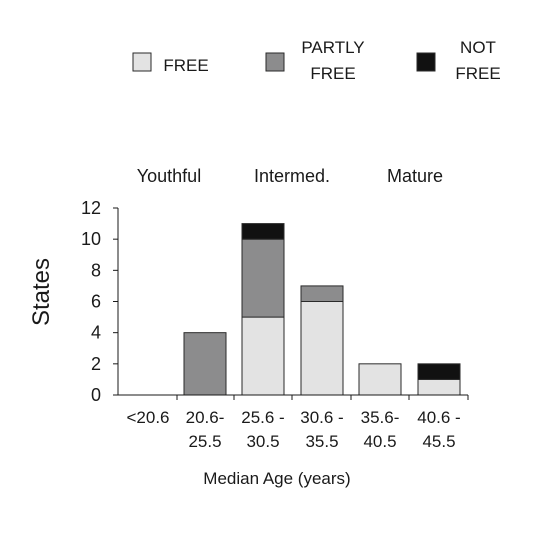 This screenshot has height=542, width=559. Describe the element at coordinates (379, 441) in the screenshot. I see `x-tick-label-line: 40.5` at that location.